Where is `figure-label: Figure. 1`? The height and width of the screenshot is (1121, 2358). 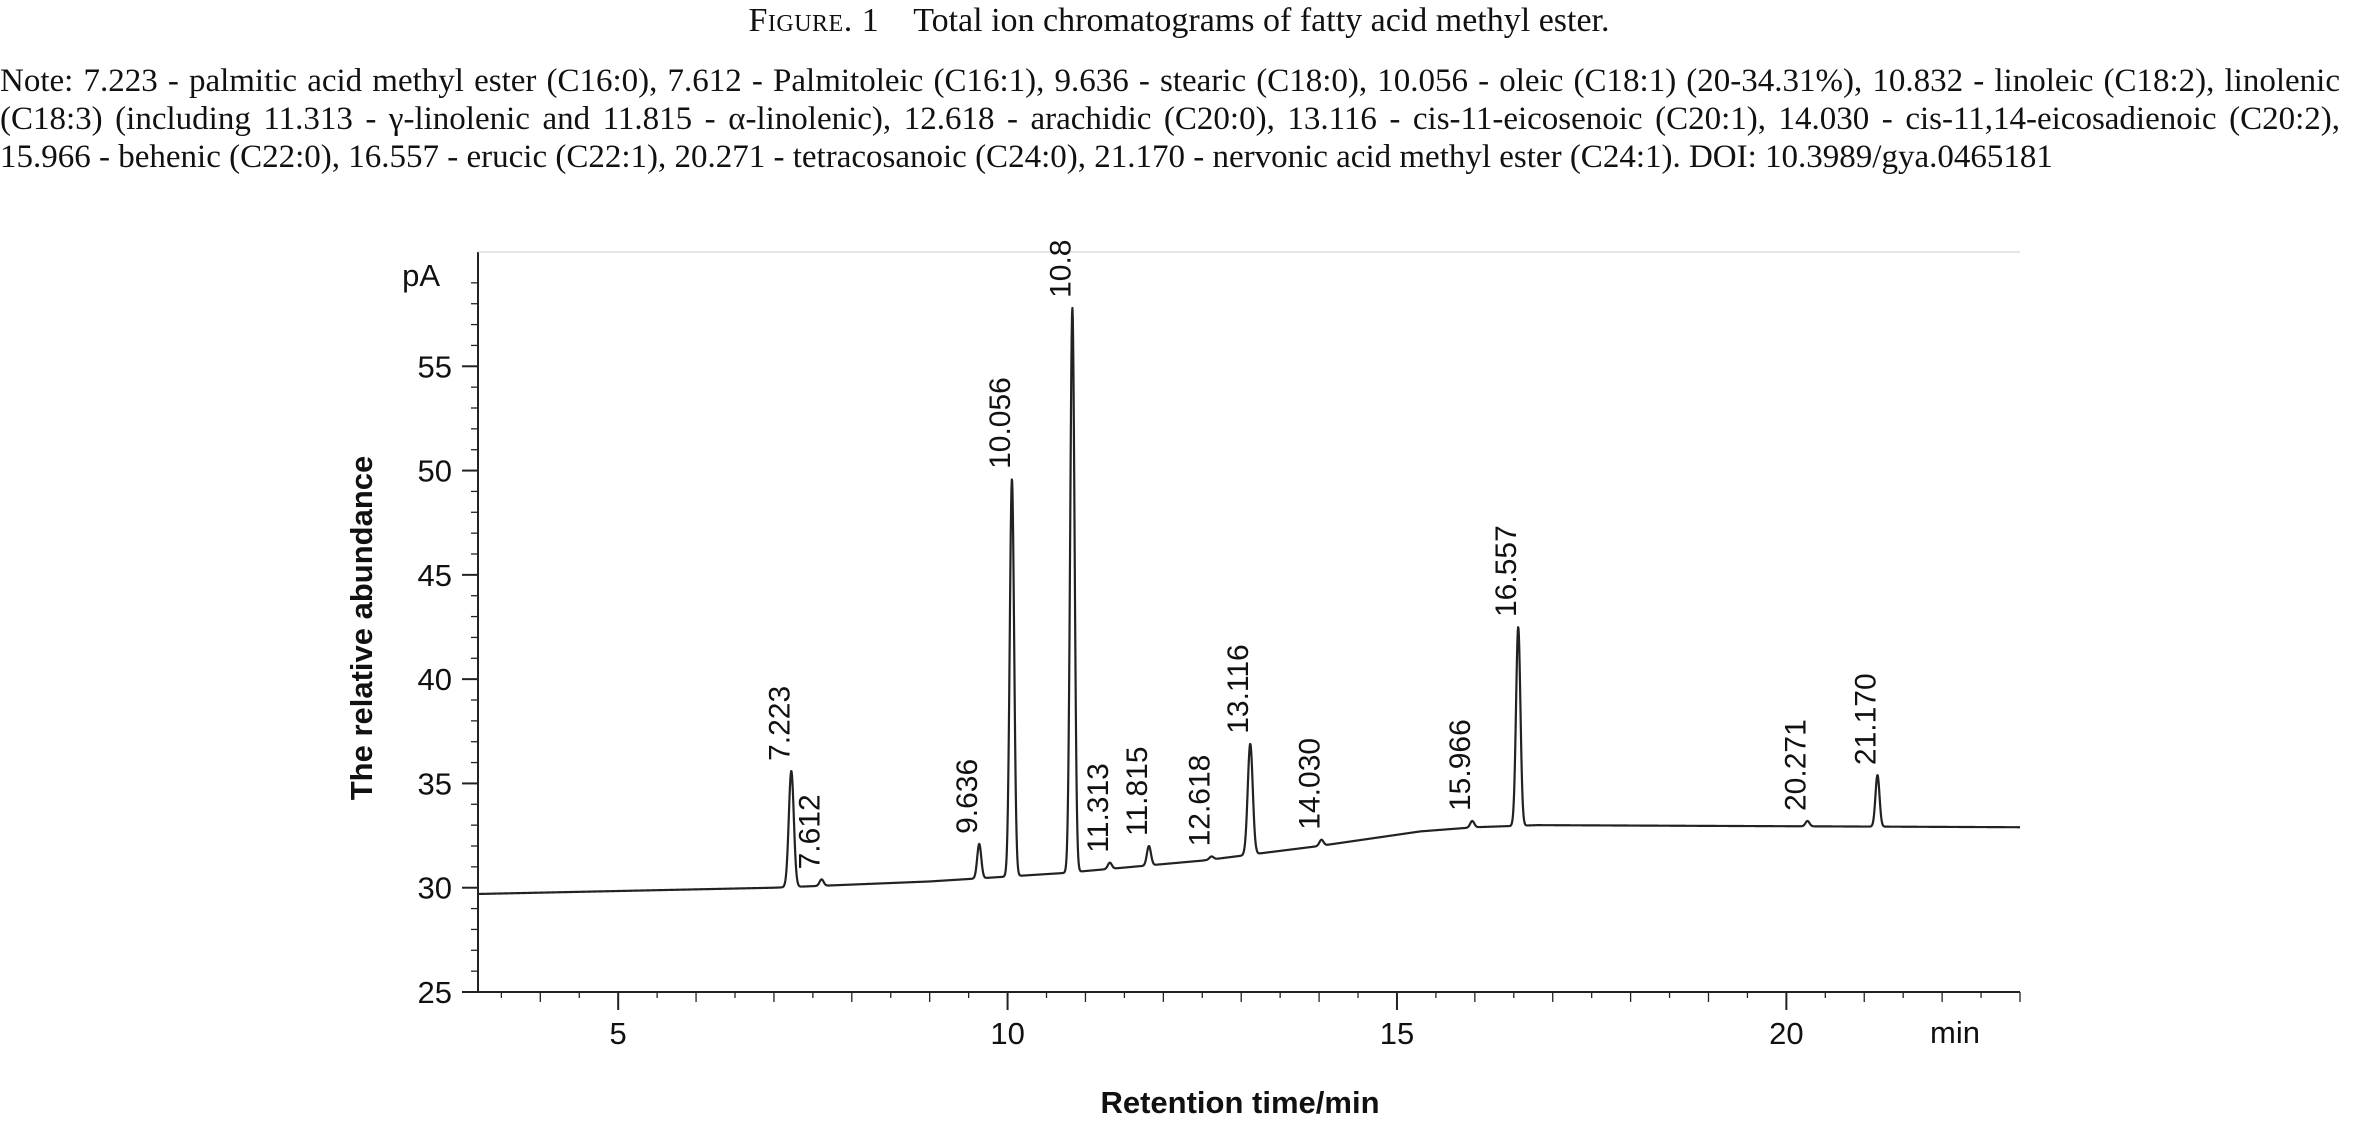
figure-label: Figure. 1 is located at coordinates (814, 20).